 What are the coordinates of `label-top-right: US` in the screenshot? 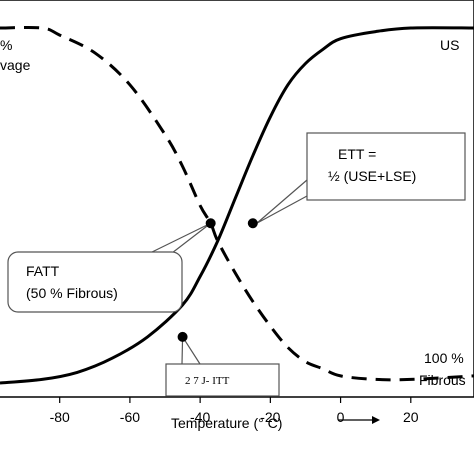 It's located at (449, 45).